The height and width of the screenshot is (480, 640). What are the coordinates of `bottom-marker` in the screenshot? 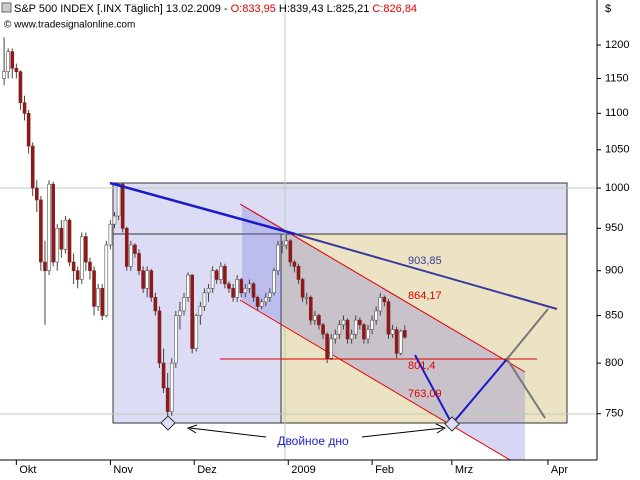 It's located at (452, 424).